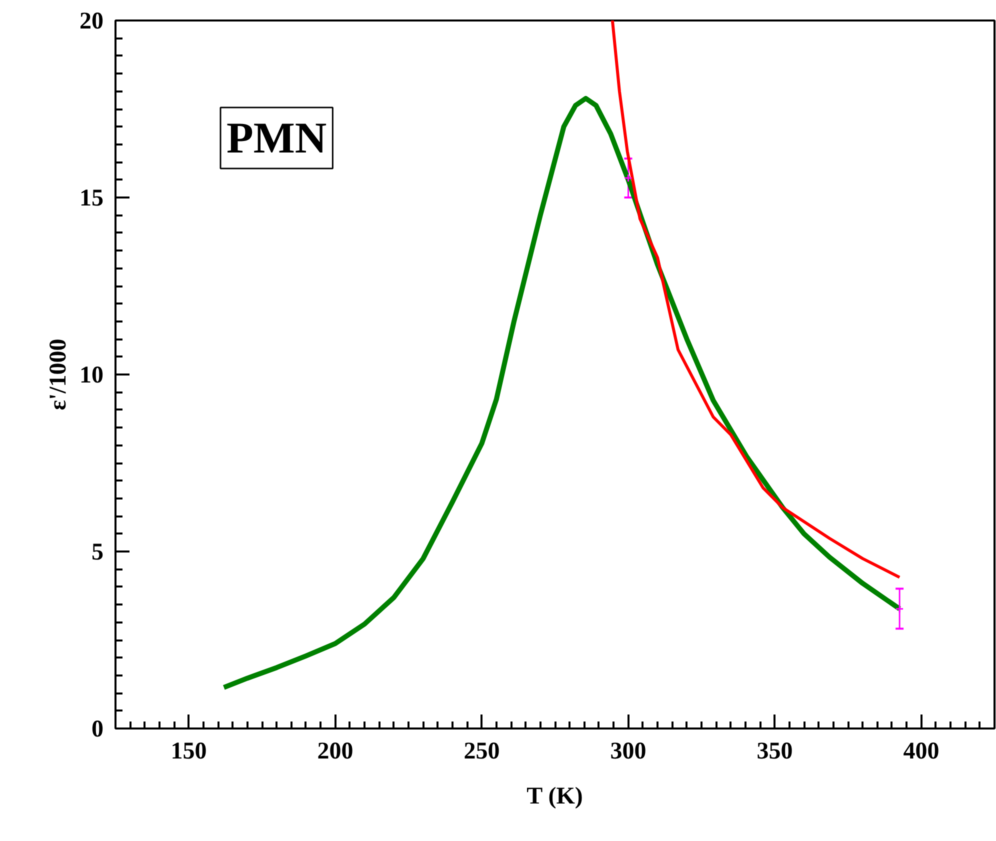 Image resolution: width=996 pixels, height=841 pixels. What do you see at coordinates (98, 553) in the screenshot?
I see `y-tick-label: 5` at bounding box center [98, 553].